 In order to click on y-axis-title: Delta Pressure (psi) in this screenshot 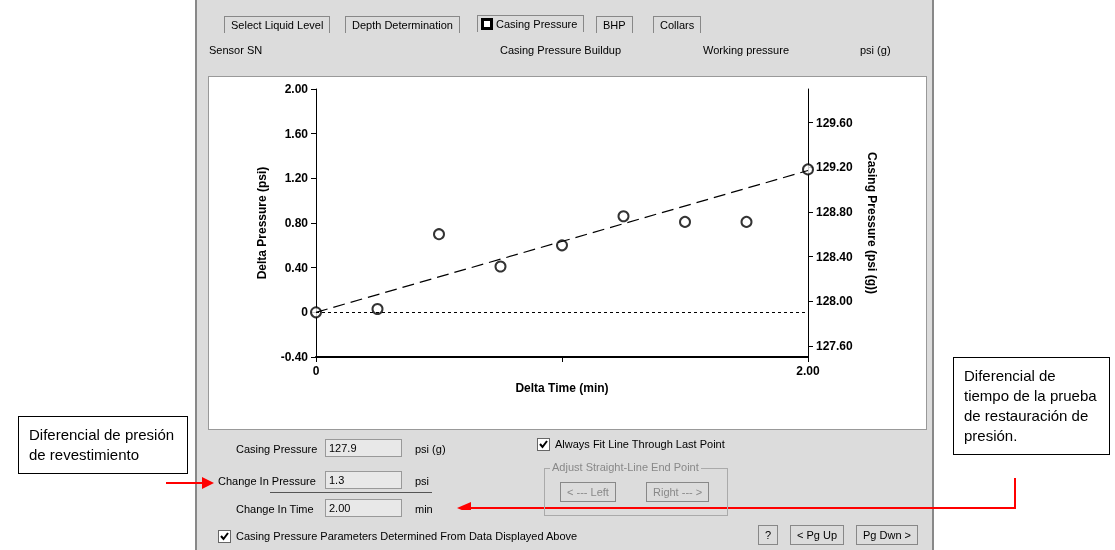, I will do `click(262, 223)`.